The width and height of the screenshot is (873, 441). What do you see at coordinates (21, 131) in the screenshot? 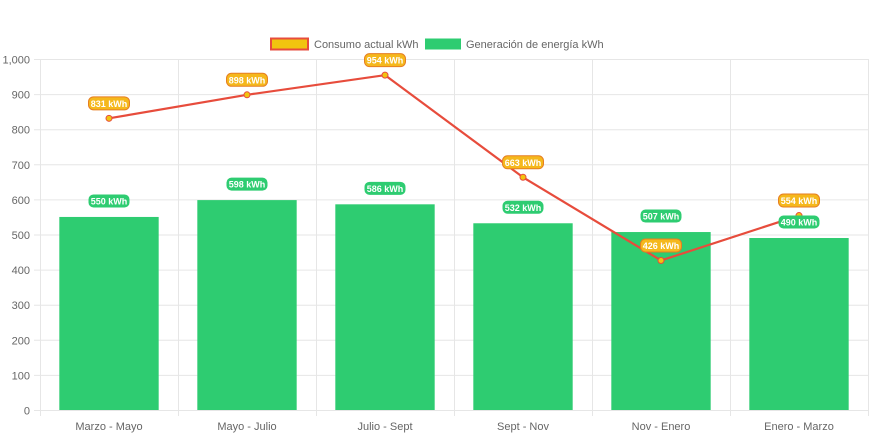
I see `y-tick-label: 800` at bounding box center [21, 131].